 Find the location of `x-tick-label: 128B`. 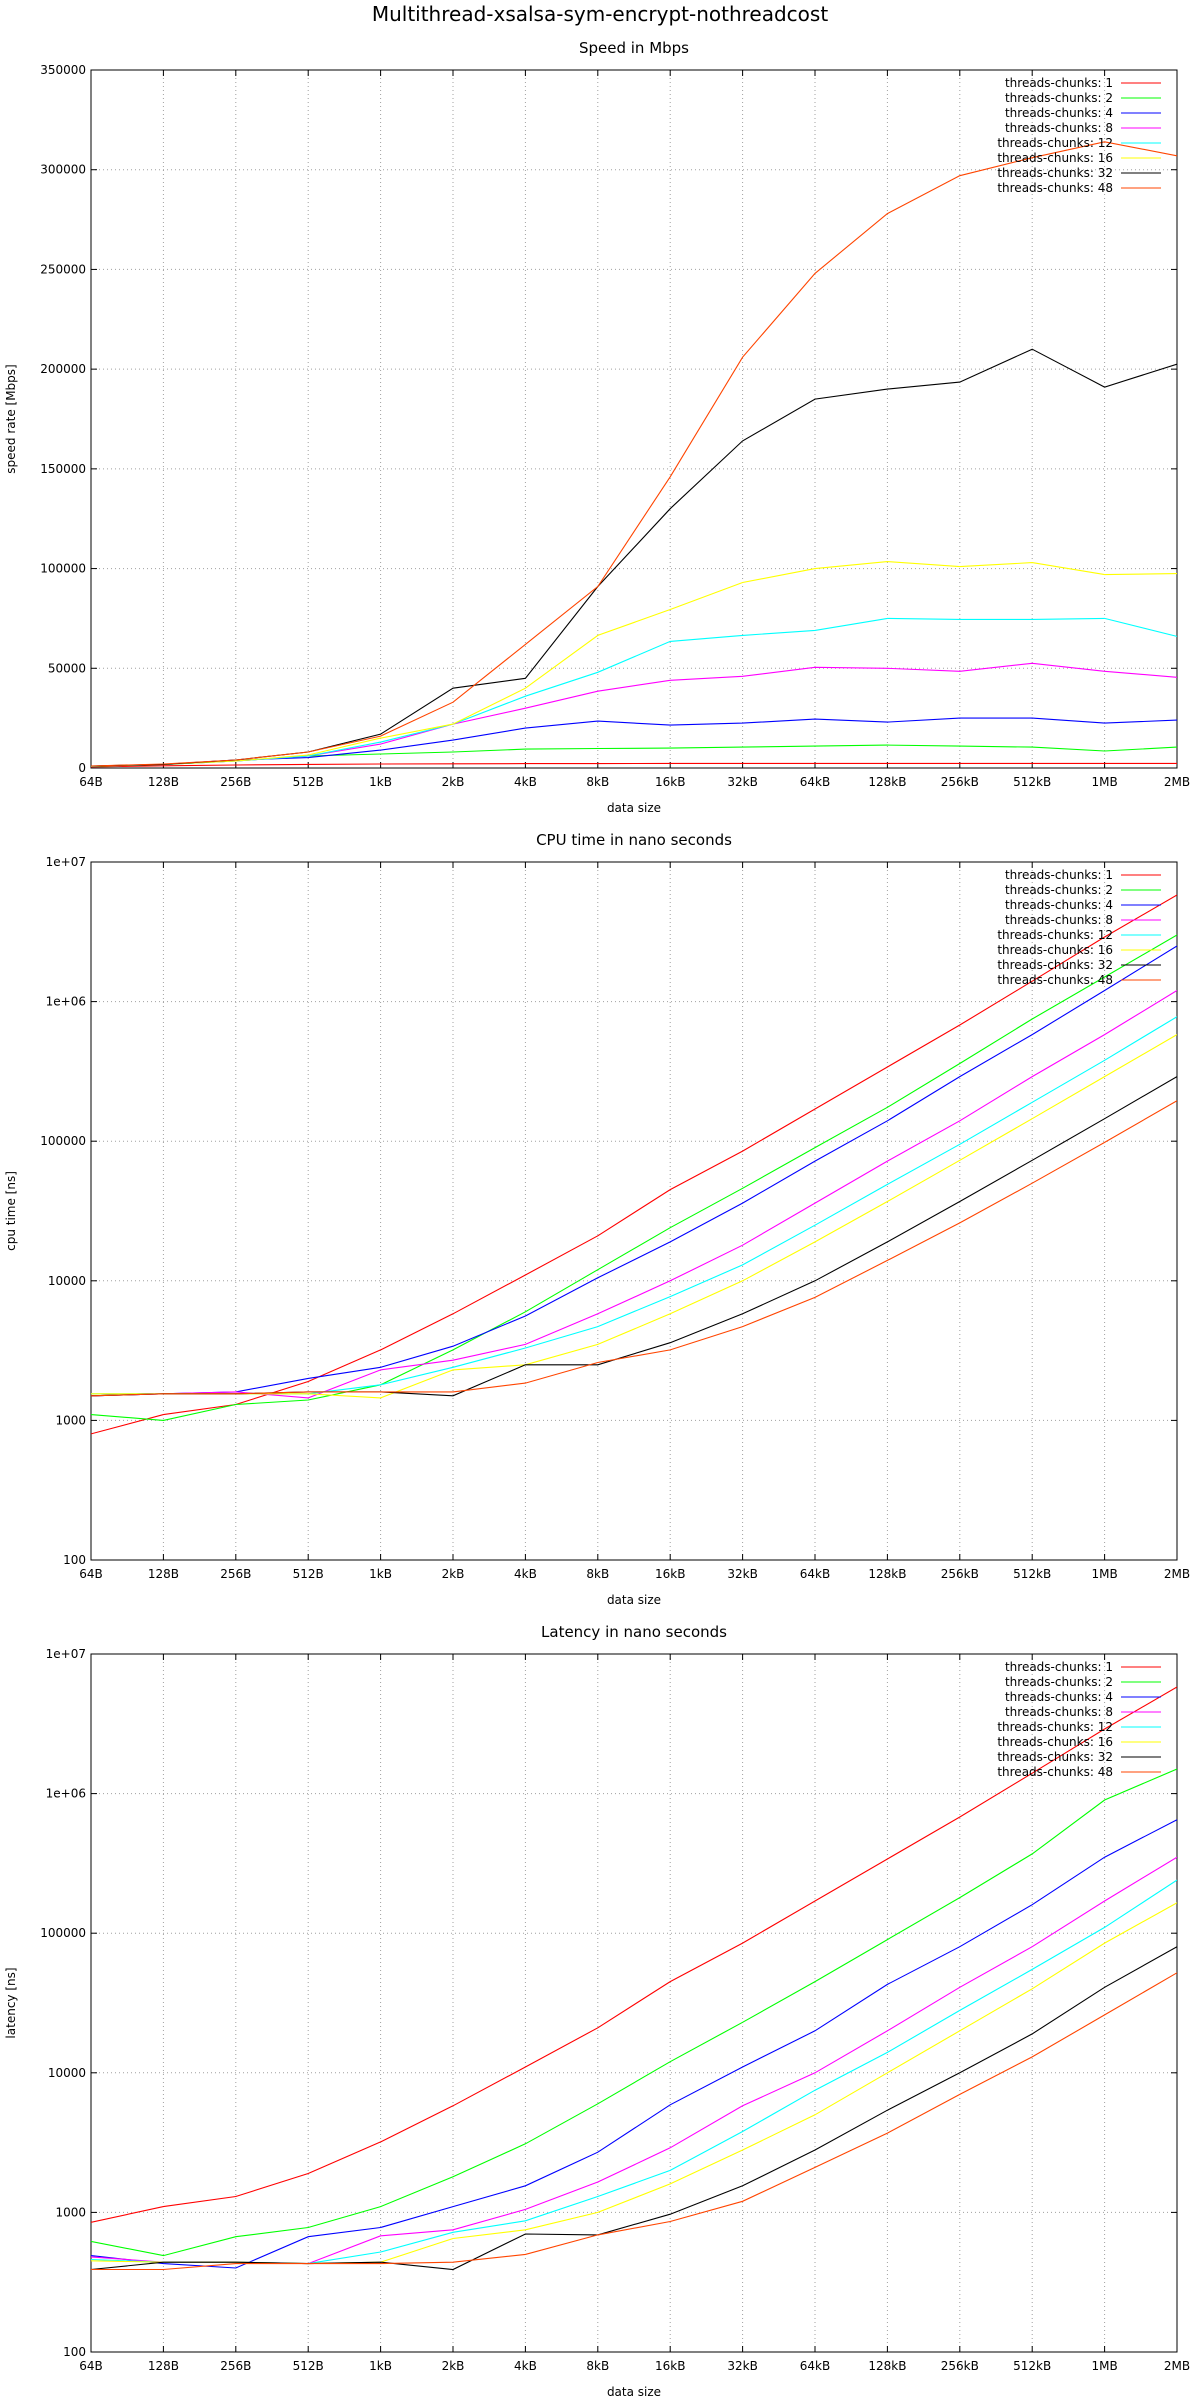

x-tick-label: 128B is located at coordinates (163, 782).